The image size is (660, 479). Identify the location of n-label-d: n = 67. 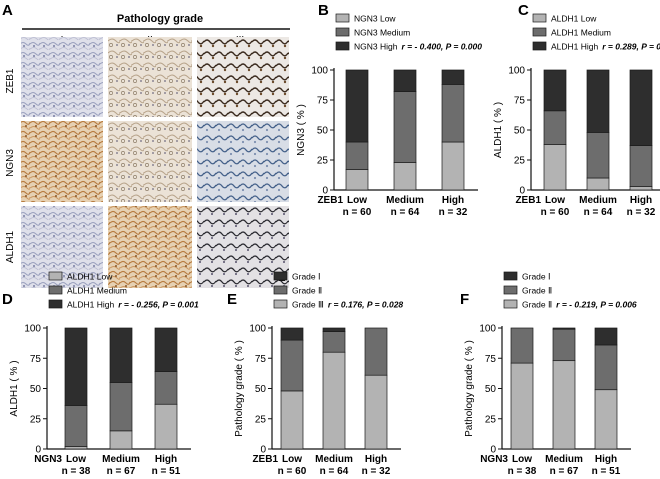
(121, 471).